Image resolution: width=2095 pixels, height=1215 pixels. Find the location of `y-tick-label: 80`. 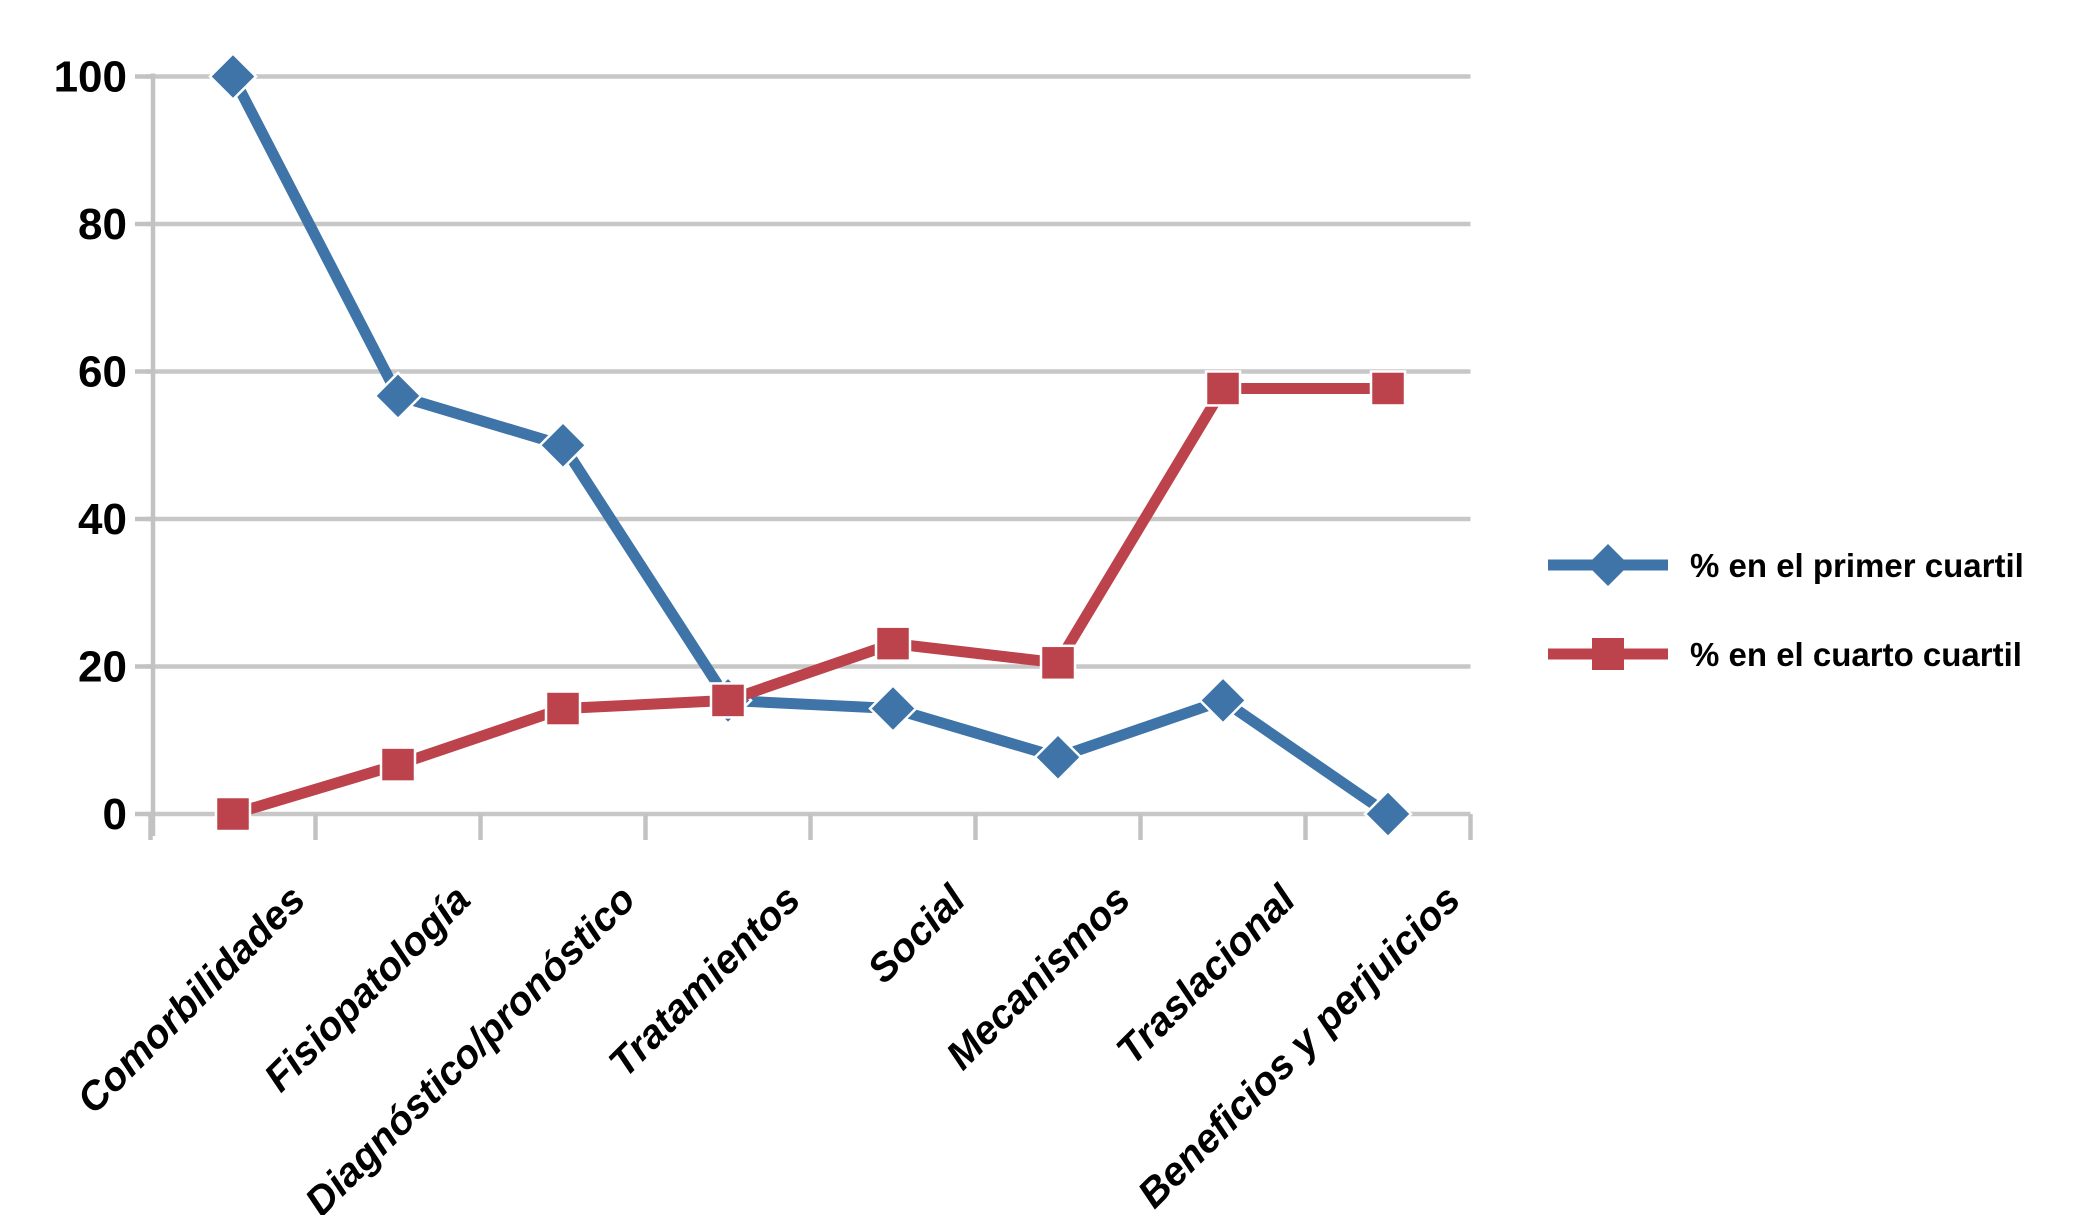

y-tick-label: 80 is located at coordinates (102, 224).